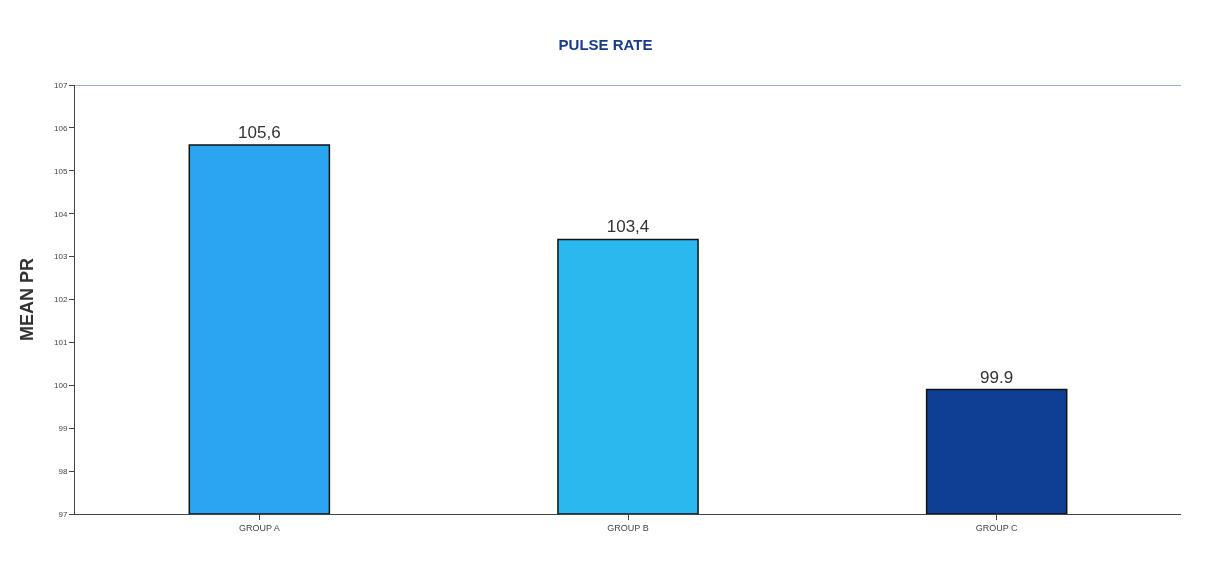 The image size is (1211, 564). Describe the element at coordinates (997, 377) in the screenshot. I see `data-label: 99.9` at that location.